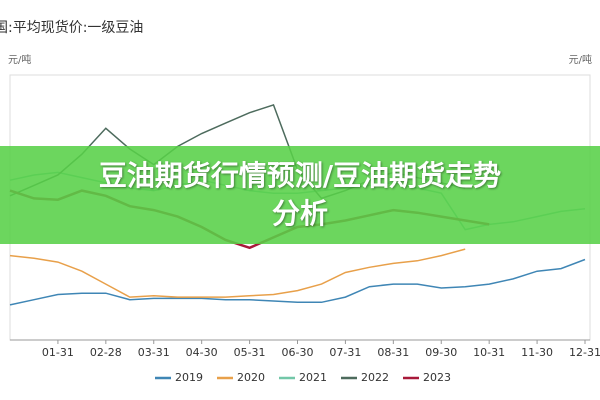 The image size is (600, 400). Describe the element at coordinates (537, 352) in the screenshot. I see `x-tick-label: 11-30` at that location.